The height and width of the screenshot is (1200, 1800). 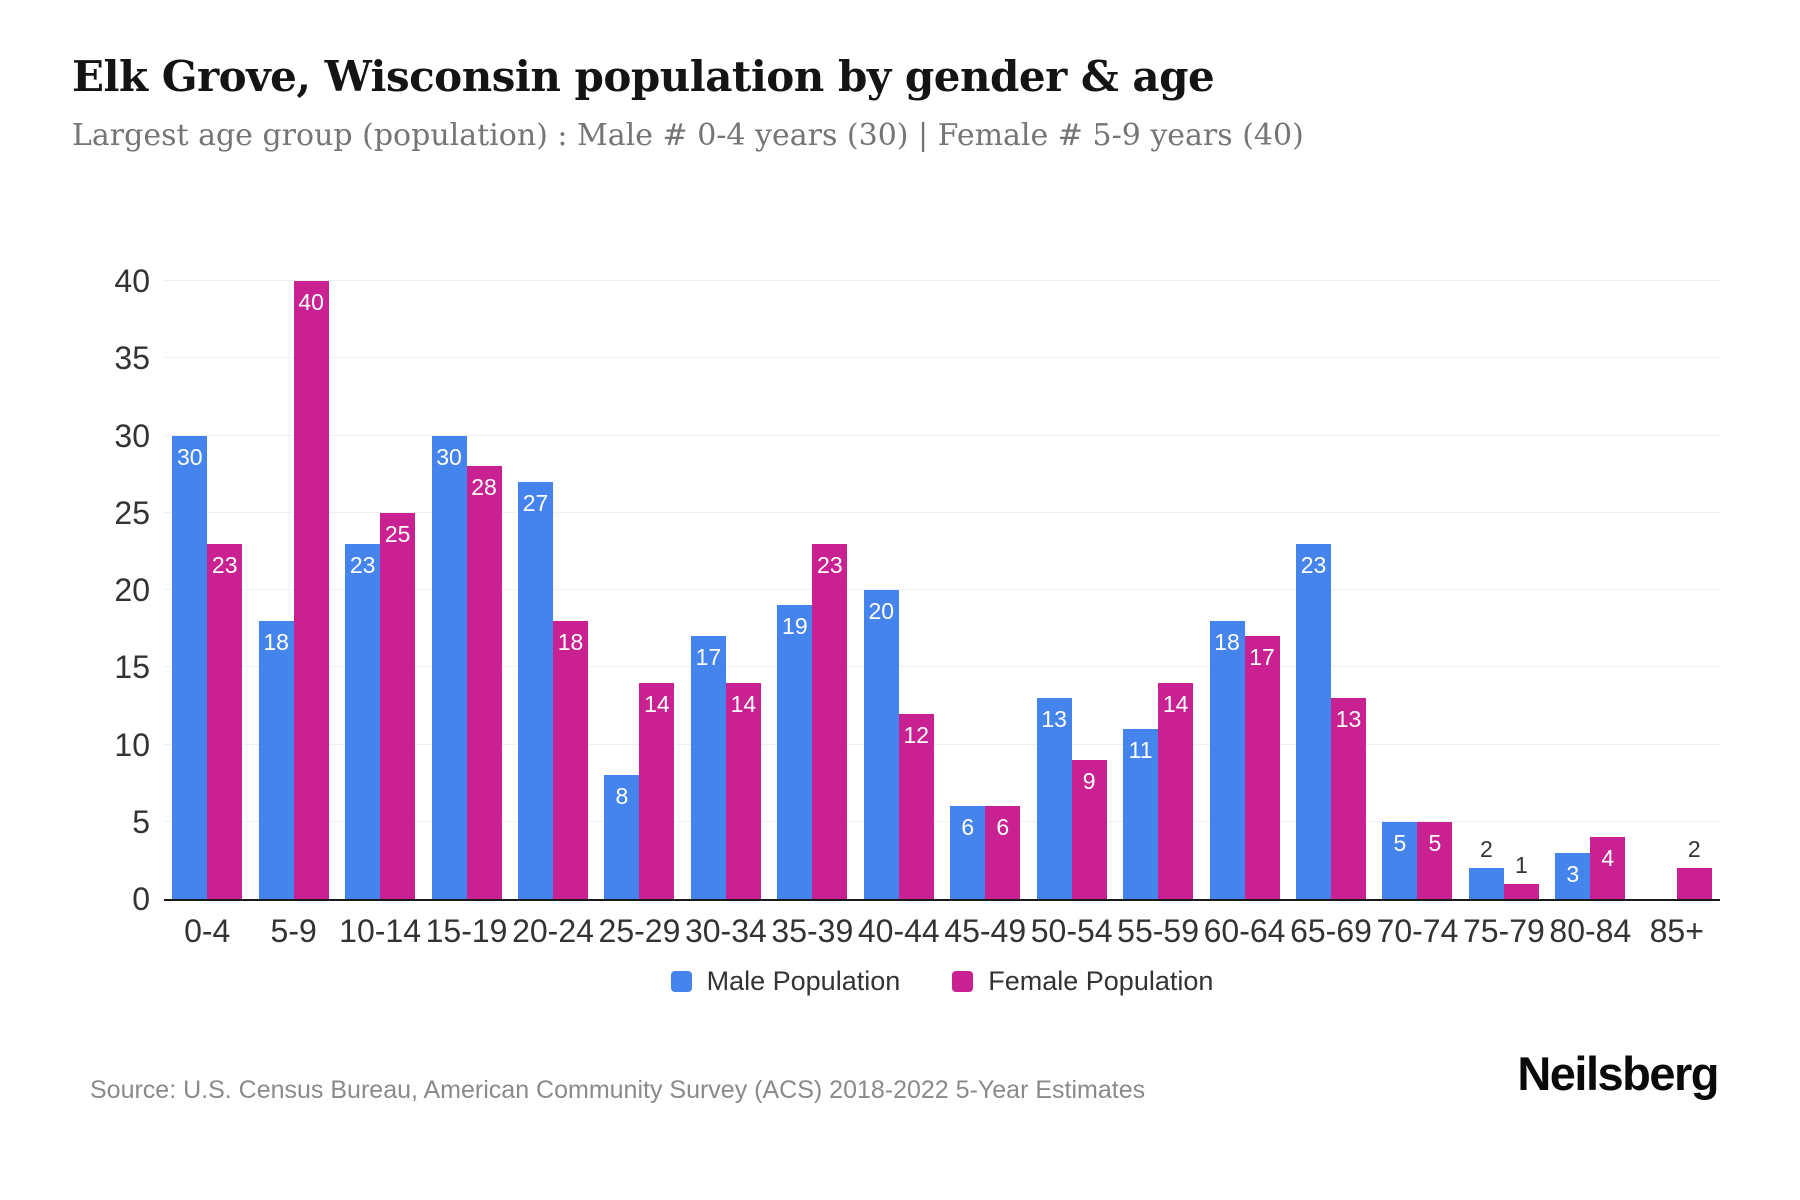 What do you see at coordinates (132, 512) in the screenshot?
I see `y-axis-tick-label: 25` at bounding box center [132, 512].